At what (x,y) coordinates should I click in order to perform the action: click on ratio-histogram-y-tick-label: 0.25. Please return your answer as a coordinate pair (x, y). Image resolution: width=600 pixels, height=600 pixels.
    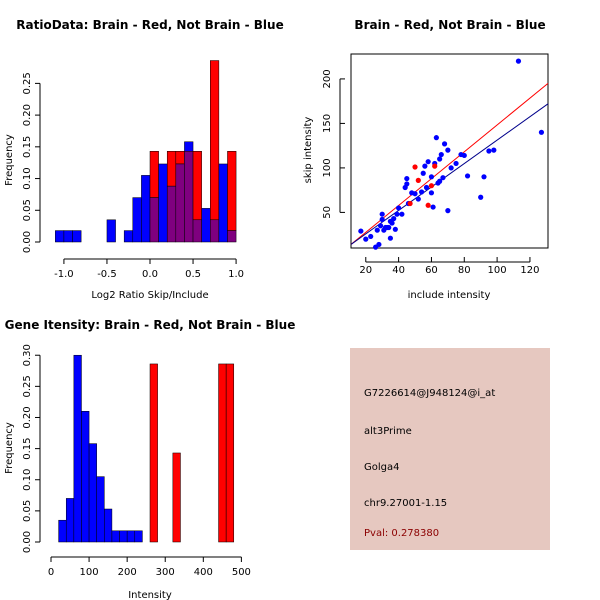
    Looking at the image, I should click on (27, 83).